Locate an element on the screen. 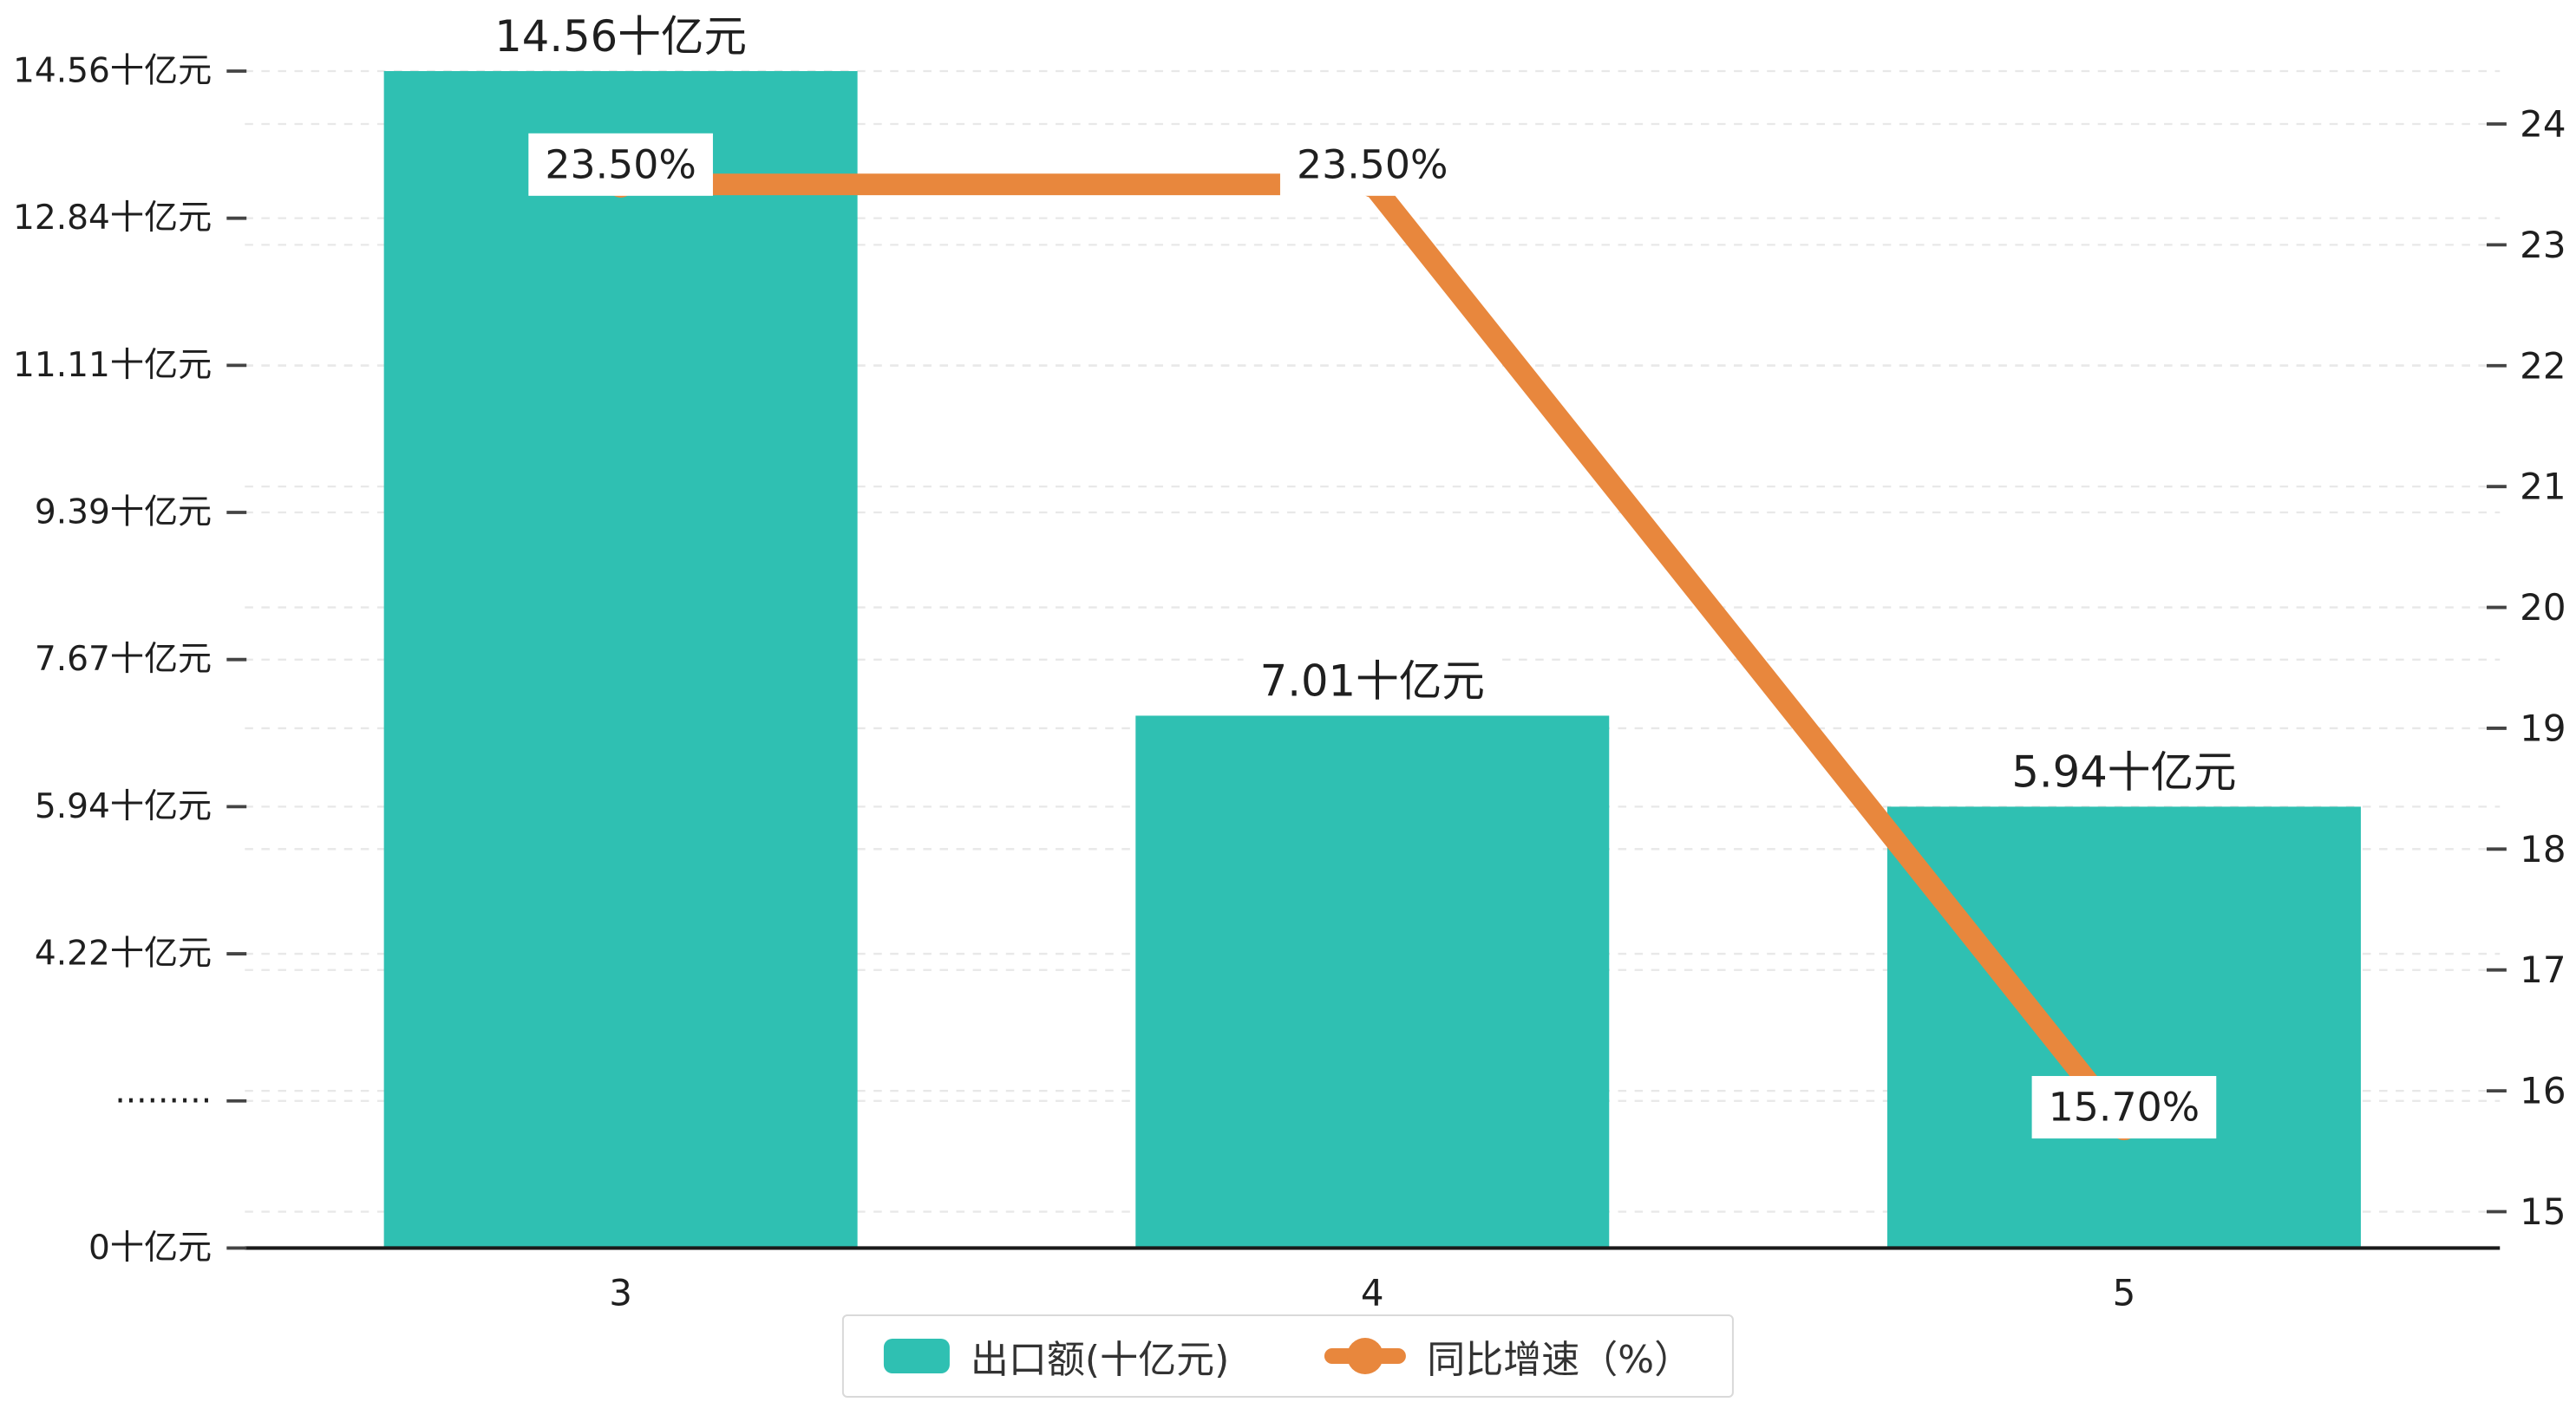  right-axis-tick-label: 23 is located at coordinates (2543, 245).